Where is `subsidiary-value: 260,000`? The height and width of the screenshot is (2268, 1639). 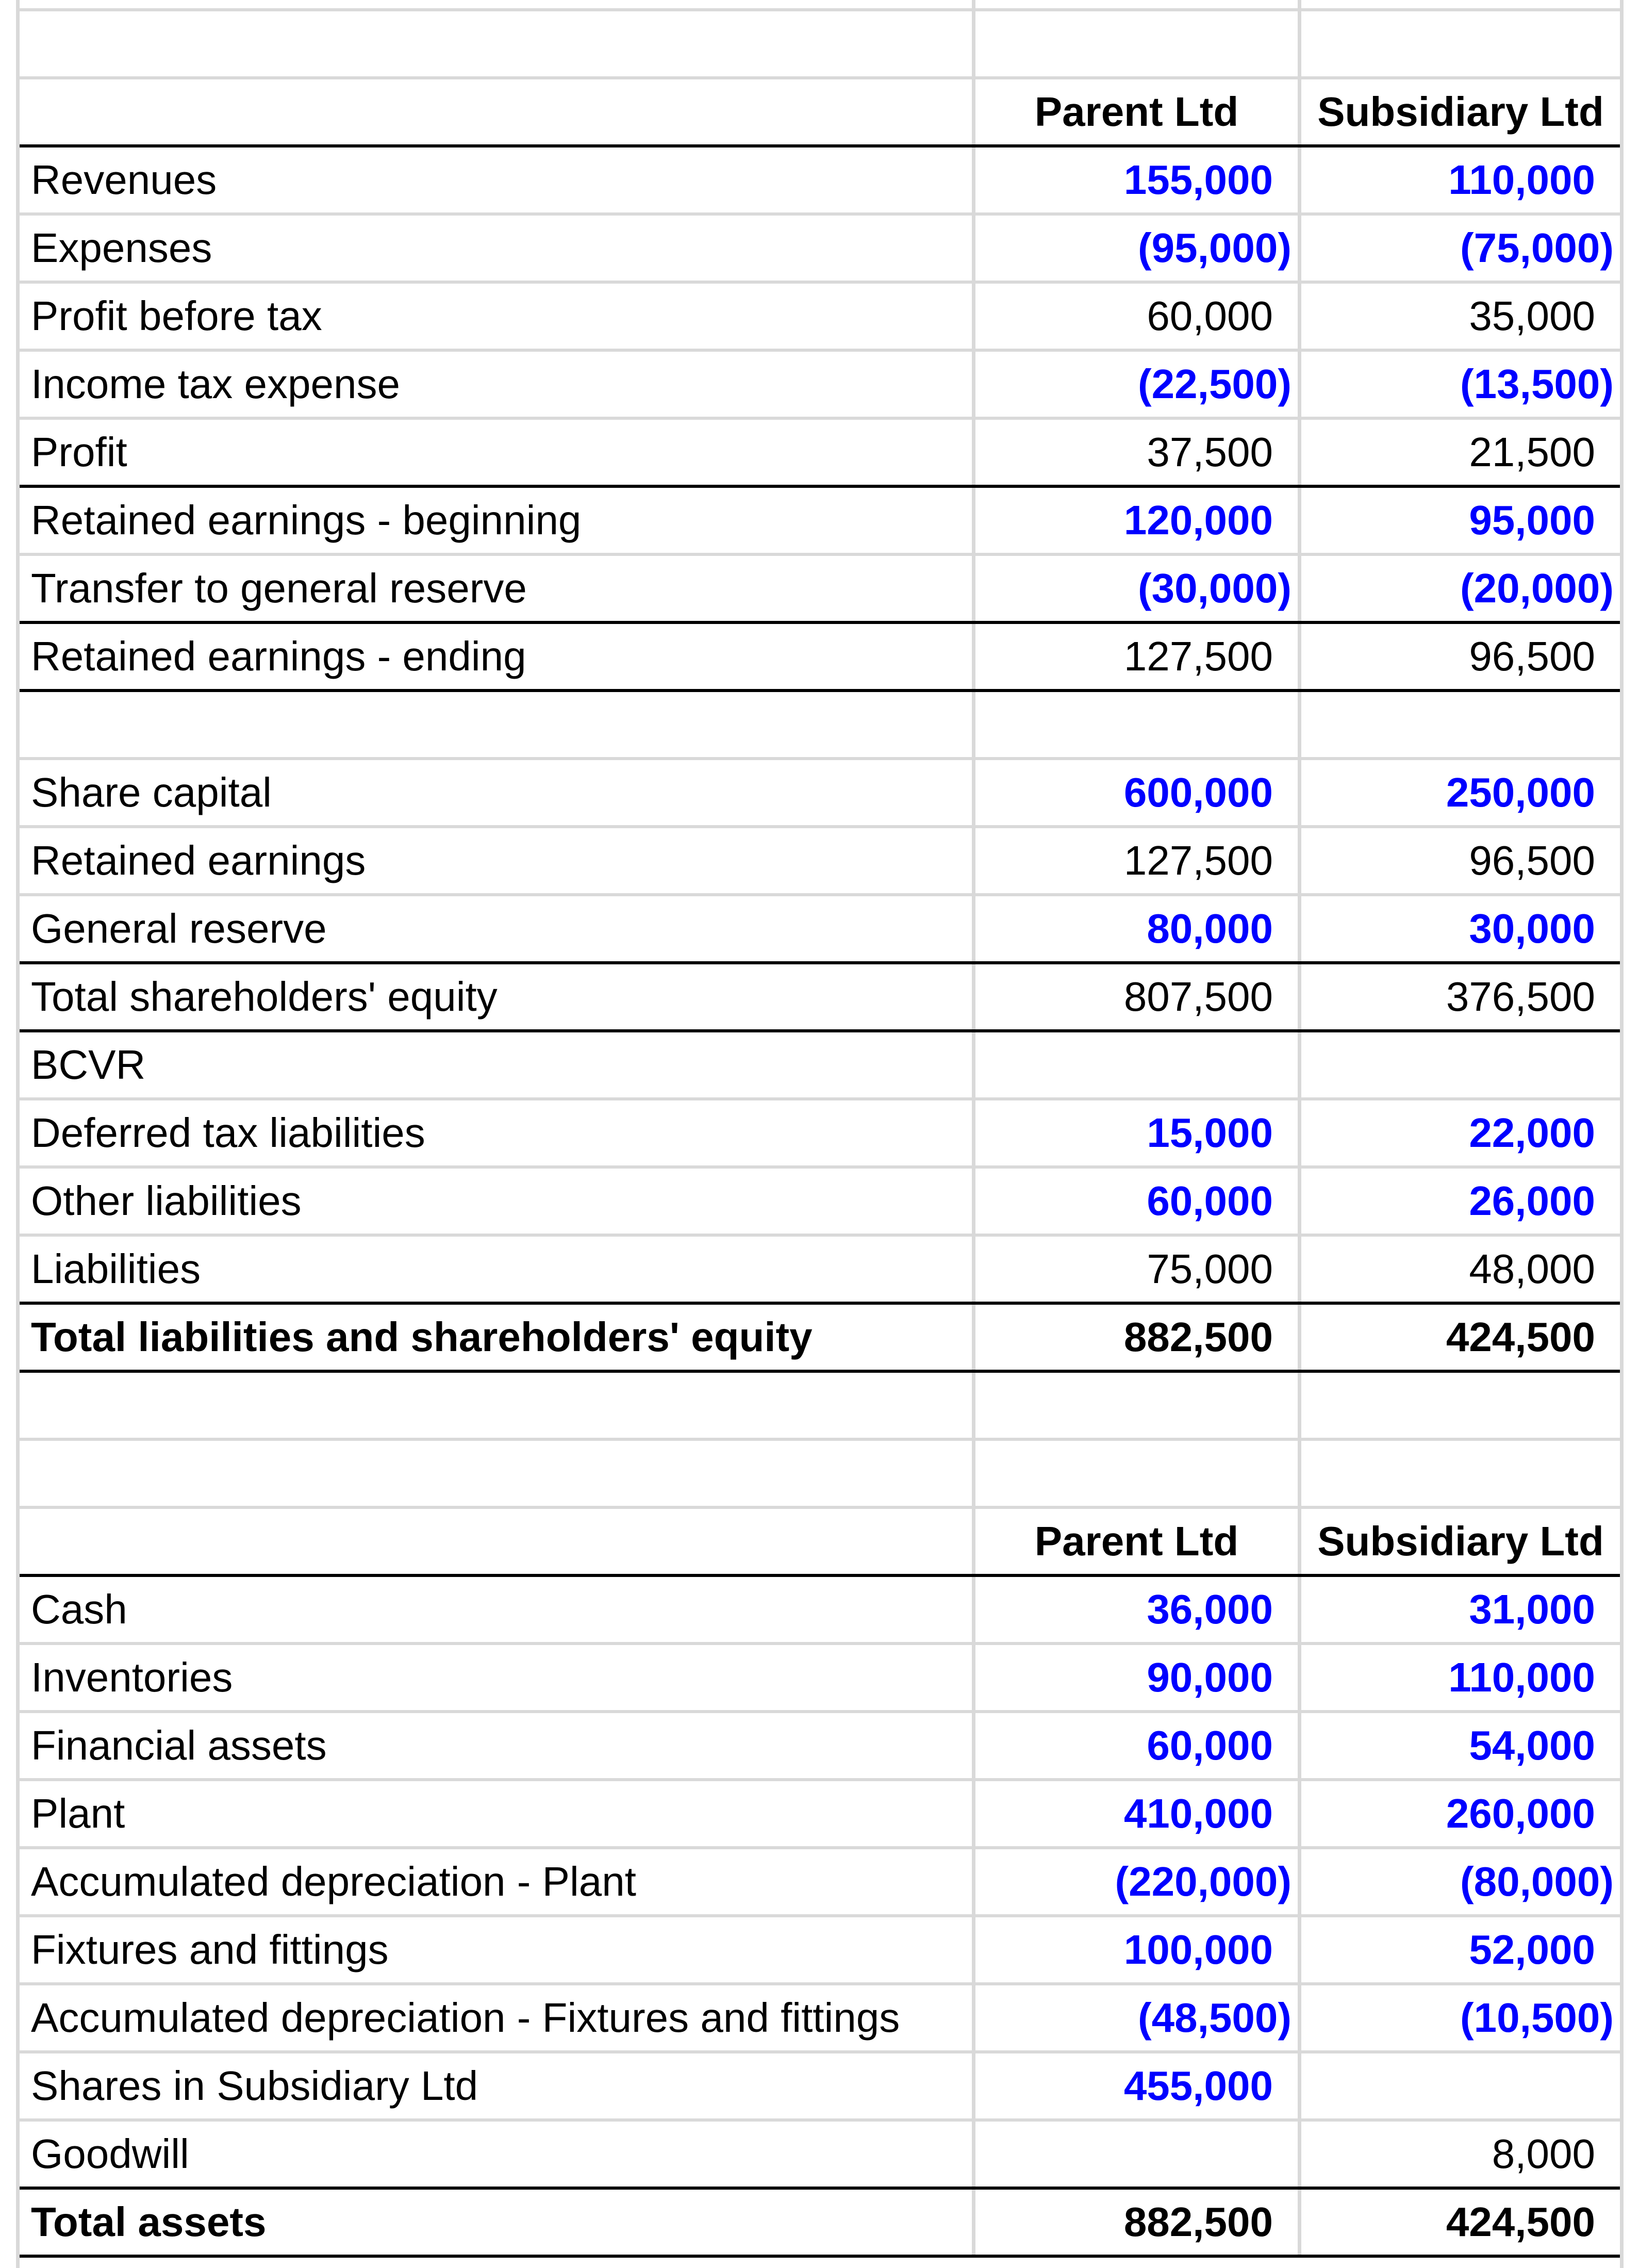
subsidiary-value: 260,000 is located at coordinates (1520, 1813).